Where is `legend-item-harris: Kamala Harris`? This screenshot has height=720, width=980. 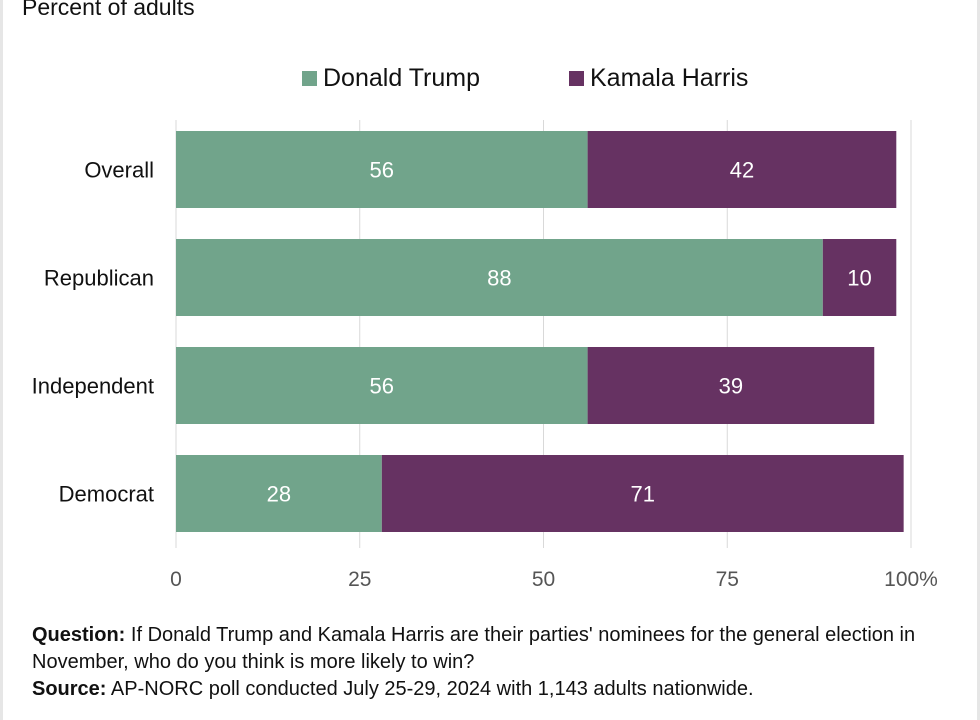
legend-item-harris: Kamala Harris is located at coordinates (658, 78).